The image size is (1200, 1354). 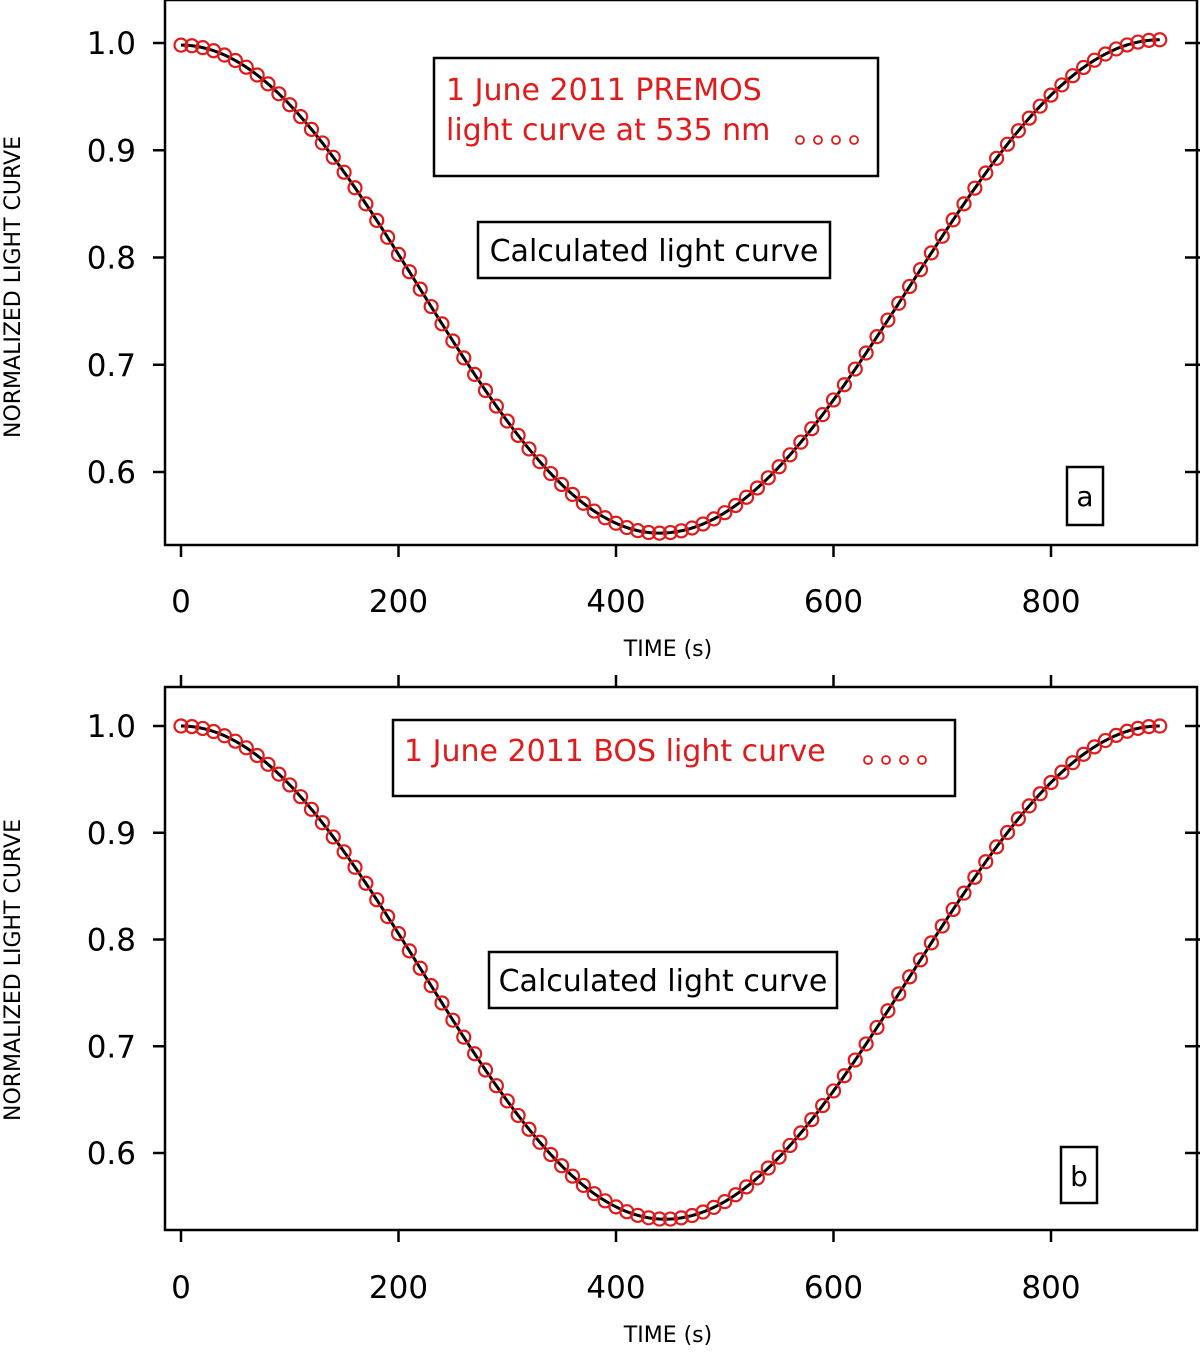 I want to click on x-tick-label: 600, so click(x=833, y=1288).